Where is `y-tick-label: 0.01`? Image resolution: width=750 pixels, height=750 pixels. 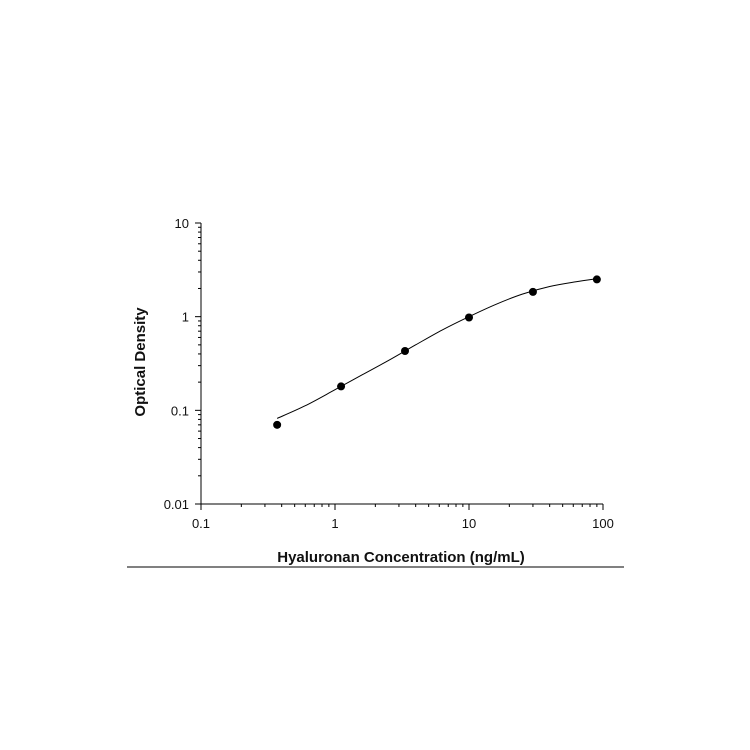 y-tick-label: 0.01 is located at coordinates (176, 504).